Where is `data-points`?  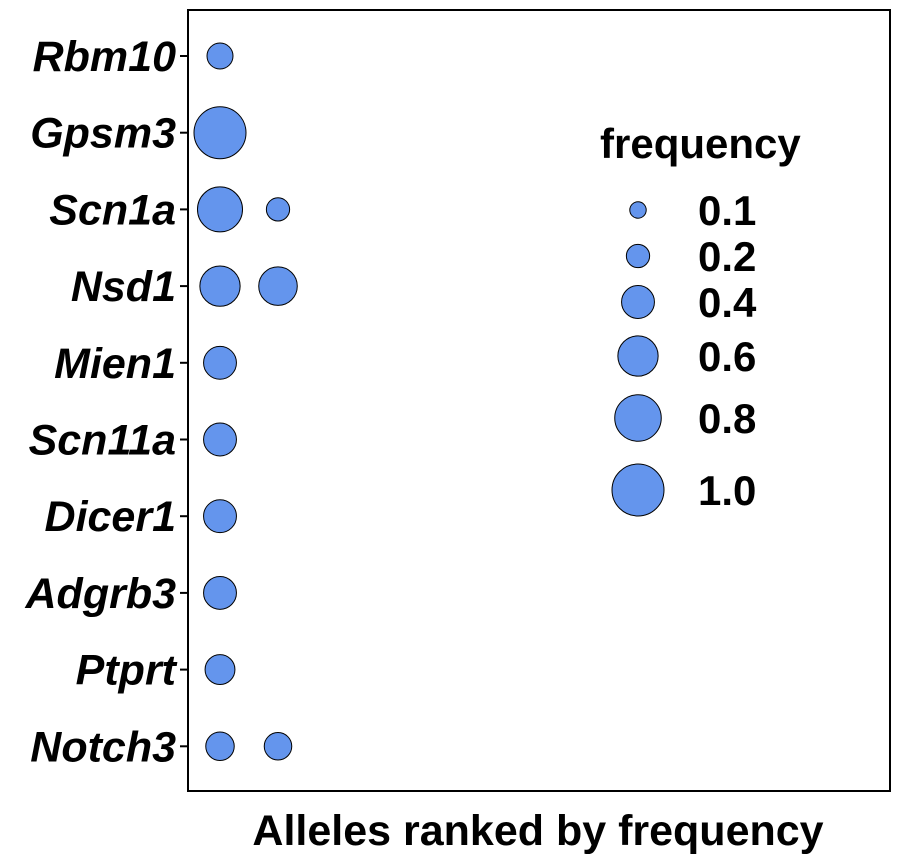 data-points is located at coordinates (245, 402).